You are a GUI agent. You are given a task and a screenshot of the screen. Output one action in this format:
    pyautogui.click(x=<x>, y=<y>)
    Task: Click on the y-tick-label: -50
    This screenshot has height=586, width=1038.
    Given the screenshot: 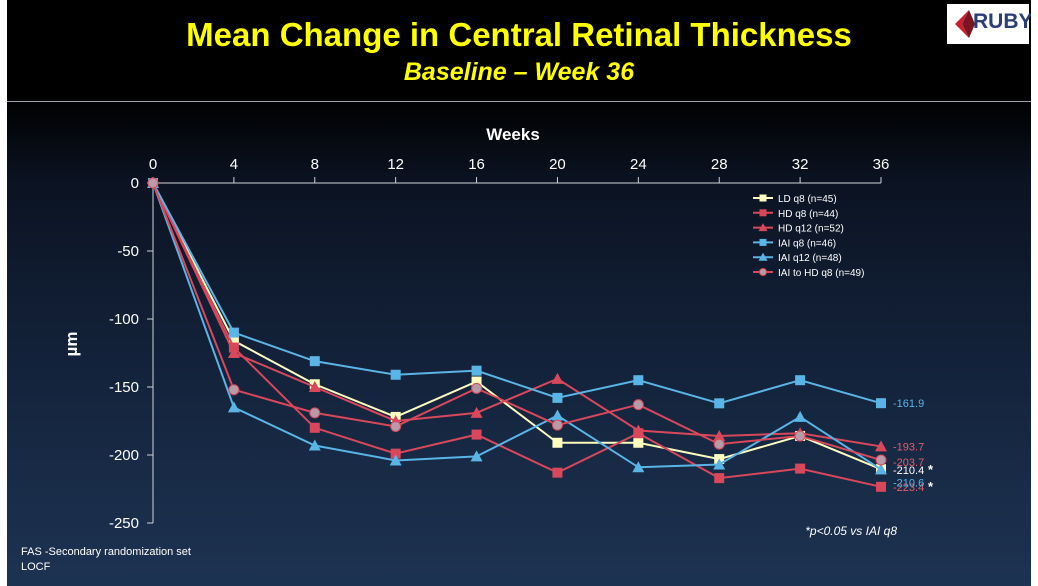 What is the action you would take?
    pyautogui.click(x=128, y=251)
    